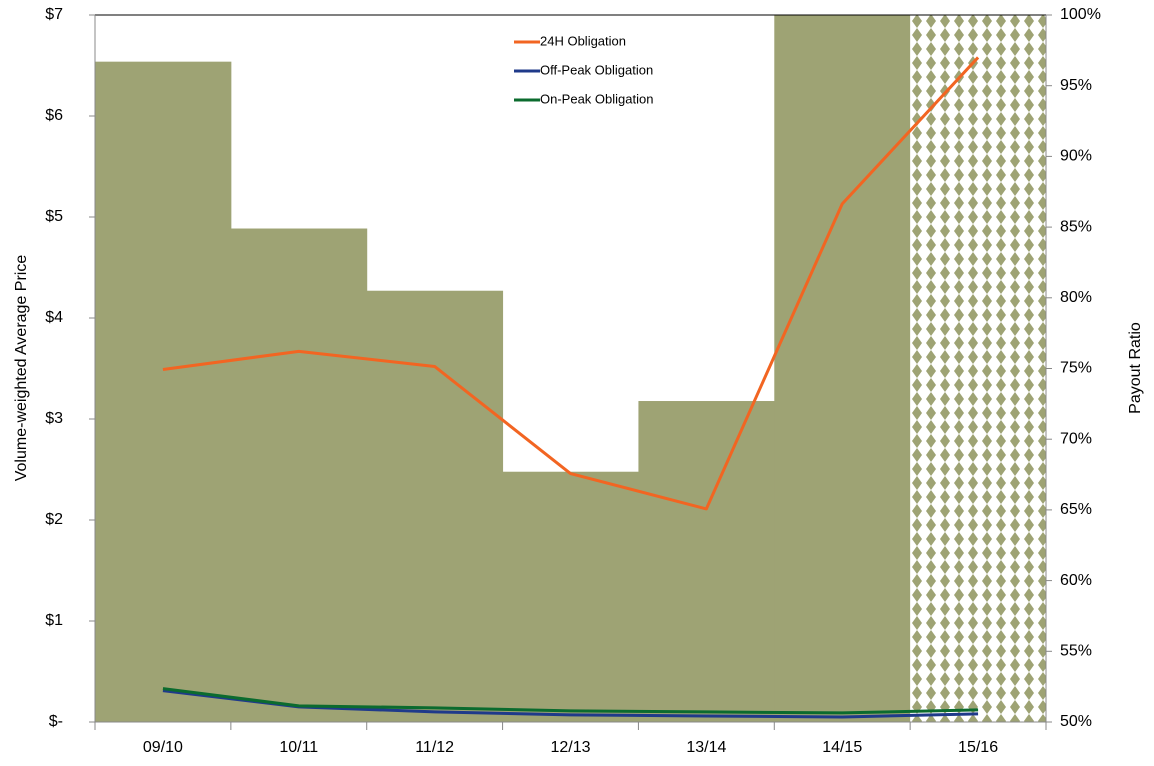  What do you see at coordinates (614, 80) in the screenshot?
I see `legend-box` at bounding box center [614, 80].